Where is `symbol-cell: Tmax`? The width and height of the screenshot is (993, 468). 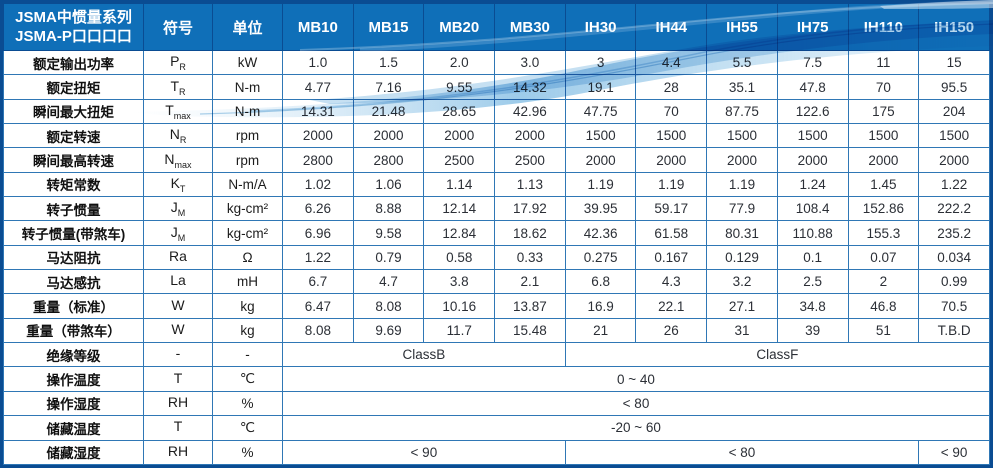
symbol-cell: Tmax is located at coordinates (178, 111).